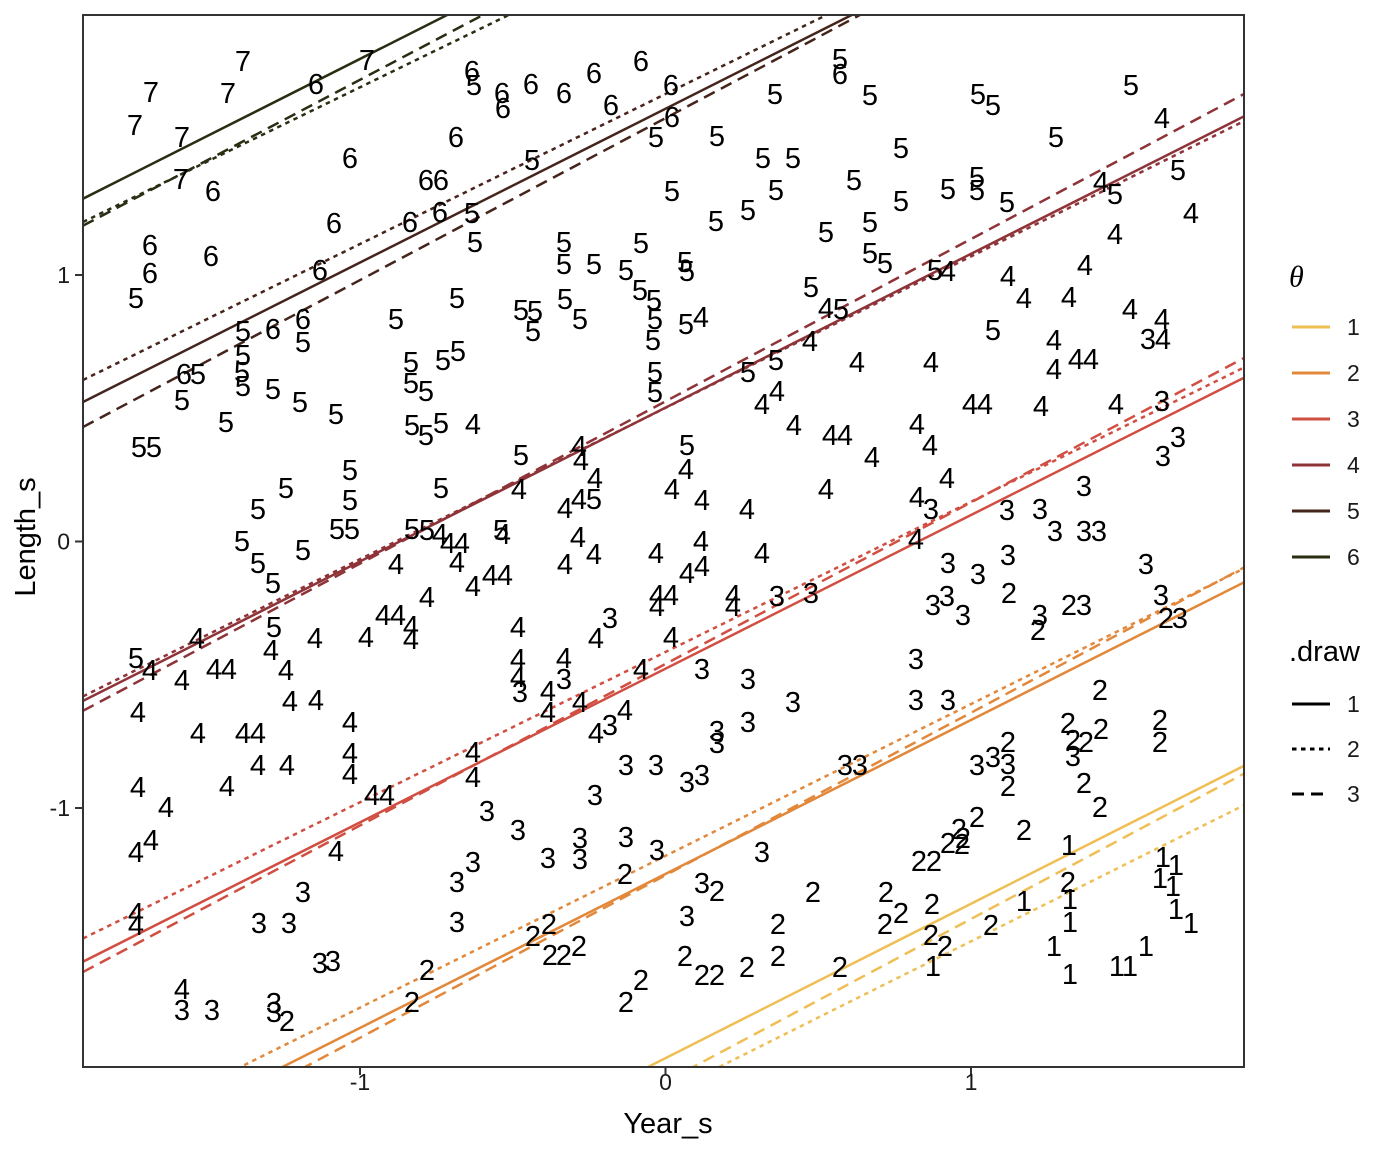  What do you see at coordinates (360, 1082) in the screenshot?
I see `svg-text: -1` at bounding box center [360, 1082].